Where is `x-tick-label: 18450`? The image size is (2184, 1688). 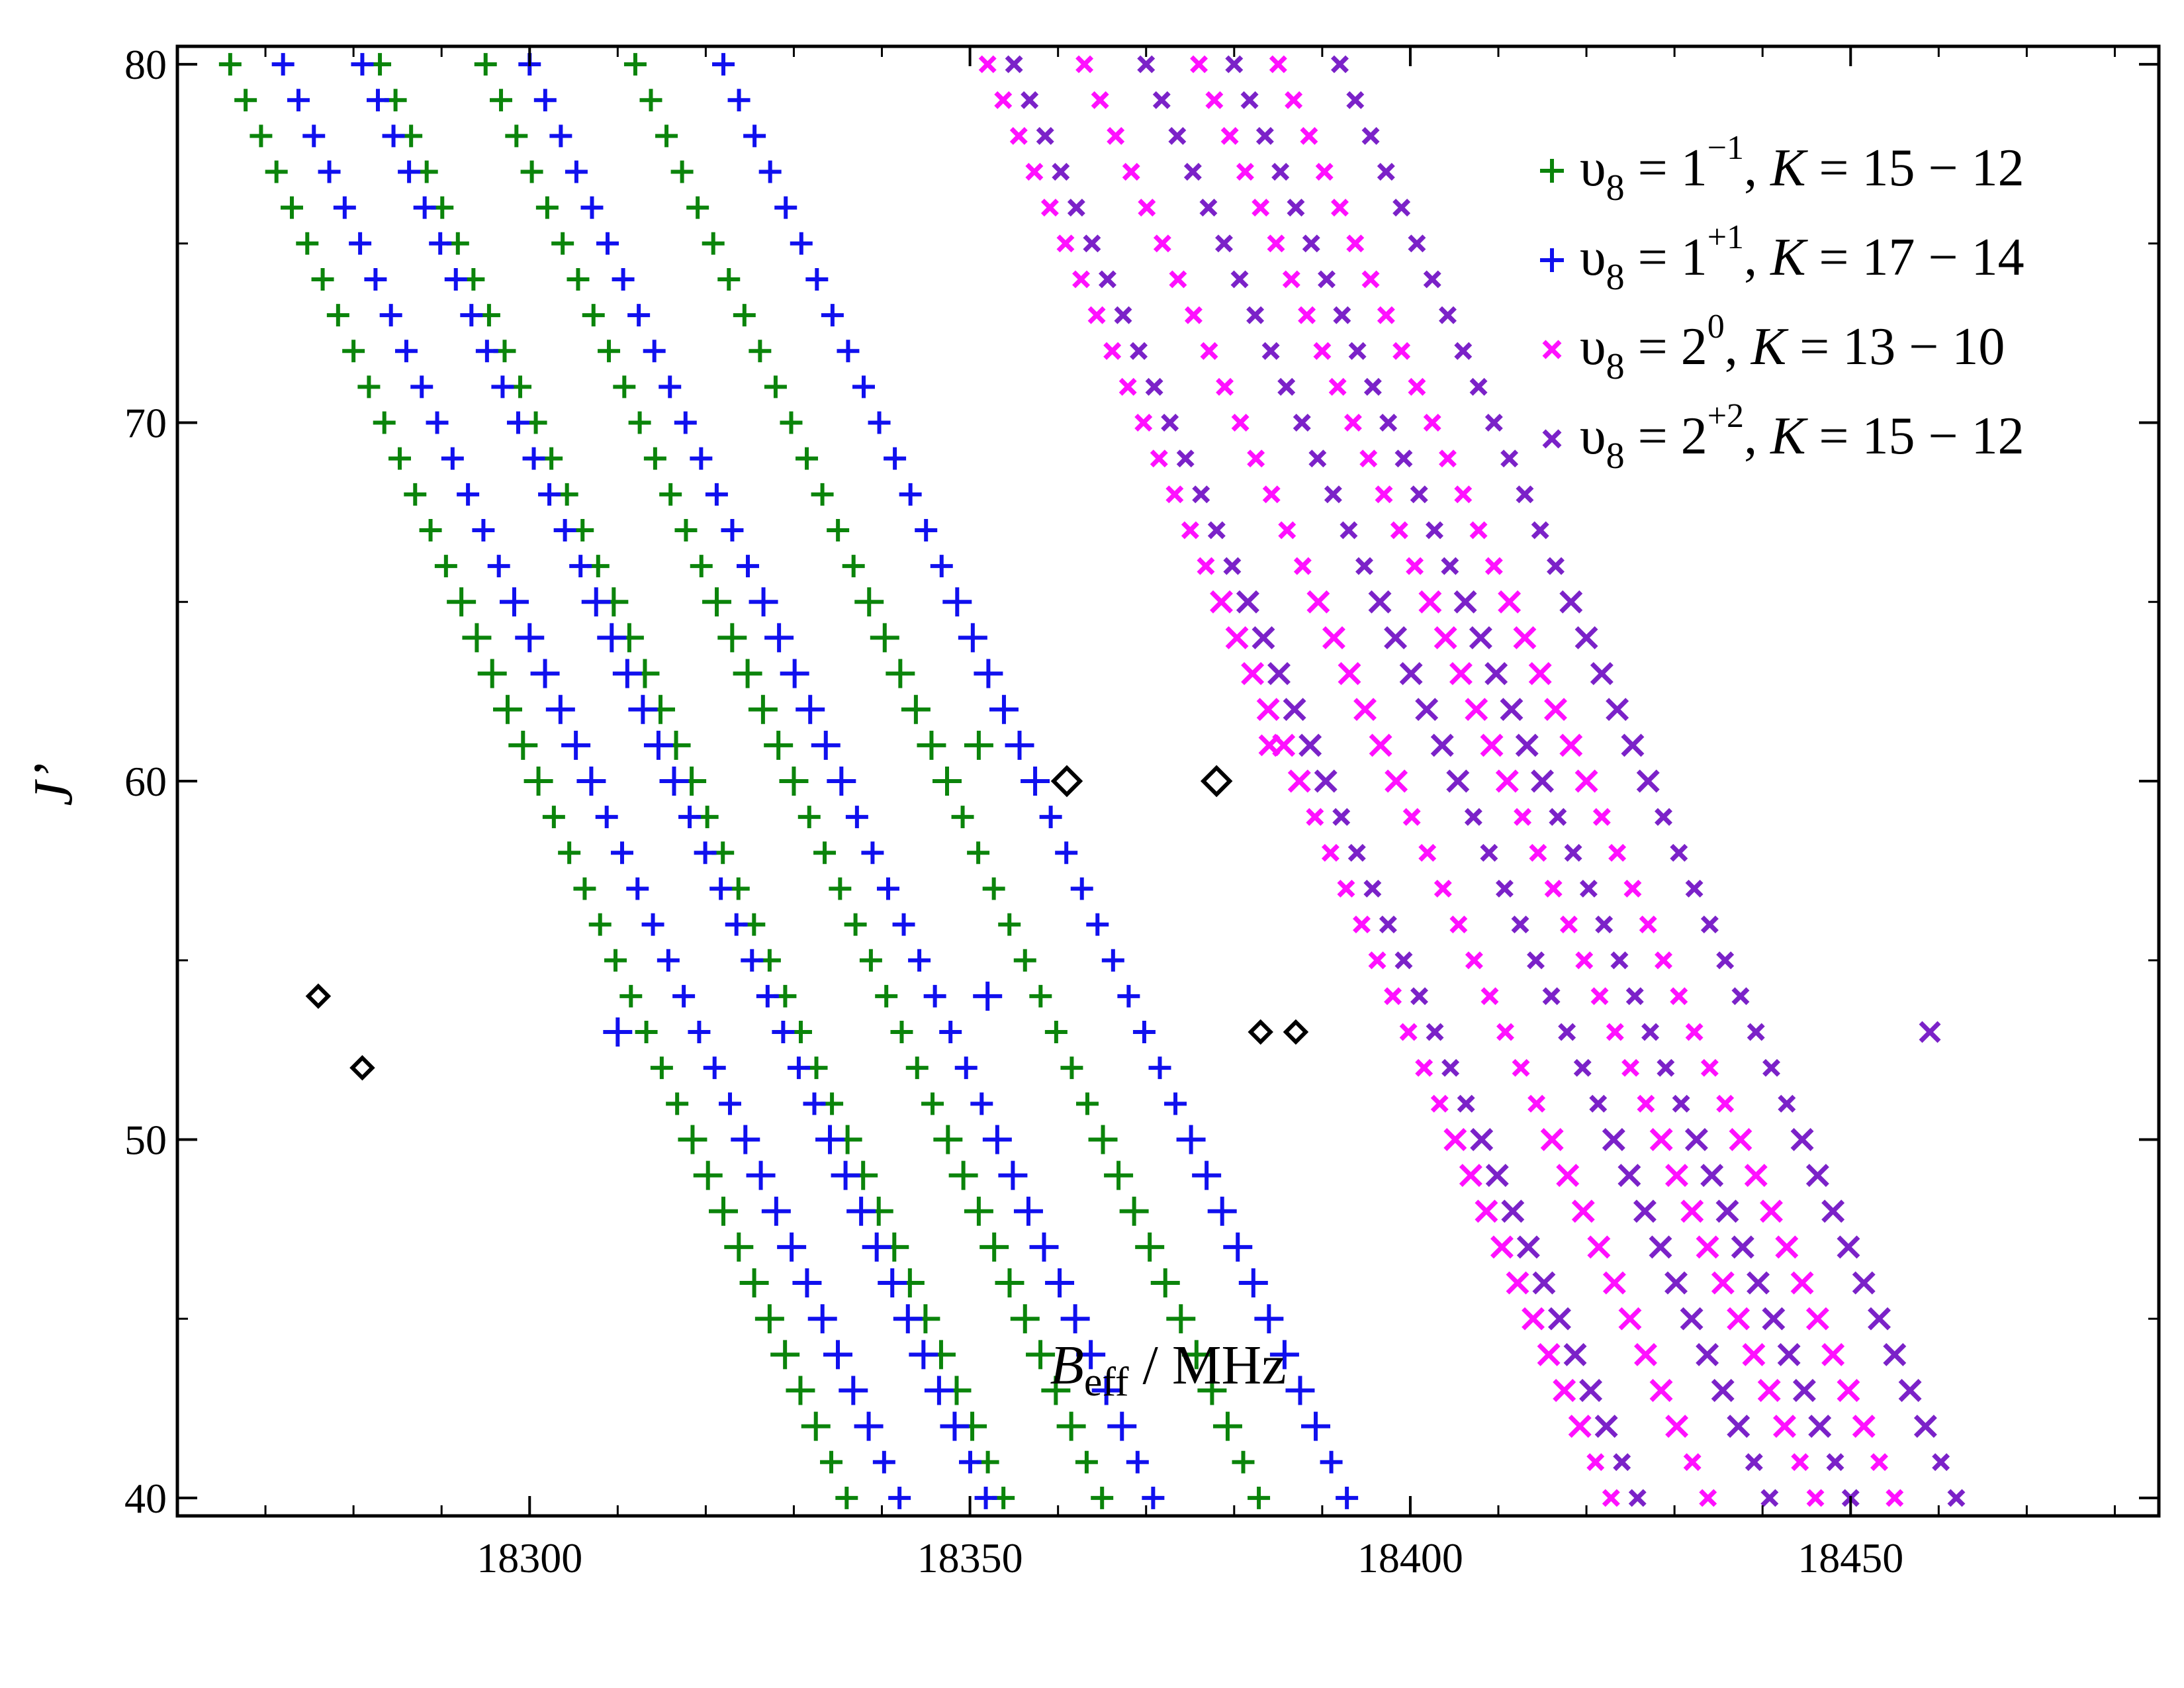 x-tick-label: 18450 is located at coordinates (1850, 1557).